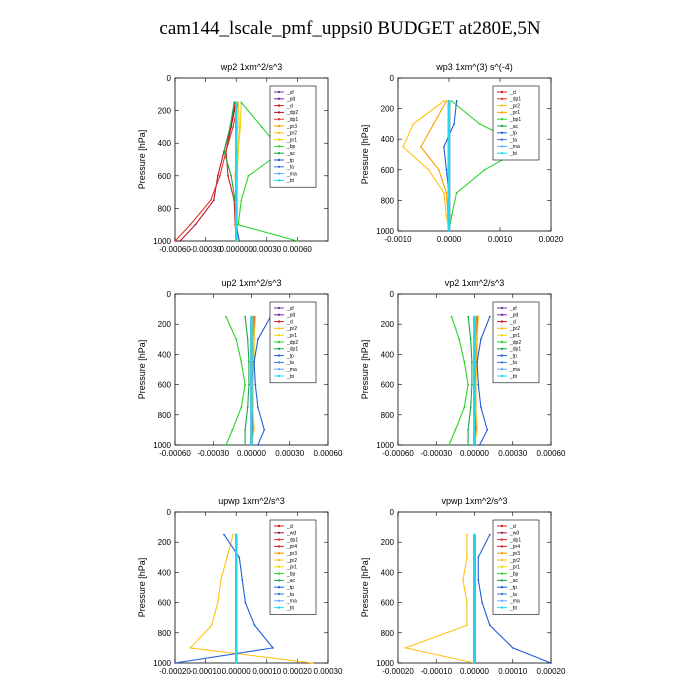 The height and width of the screenshot is (700, 700). I want to click on x-tick-label: 0.00060, so click(297, 249).